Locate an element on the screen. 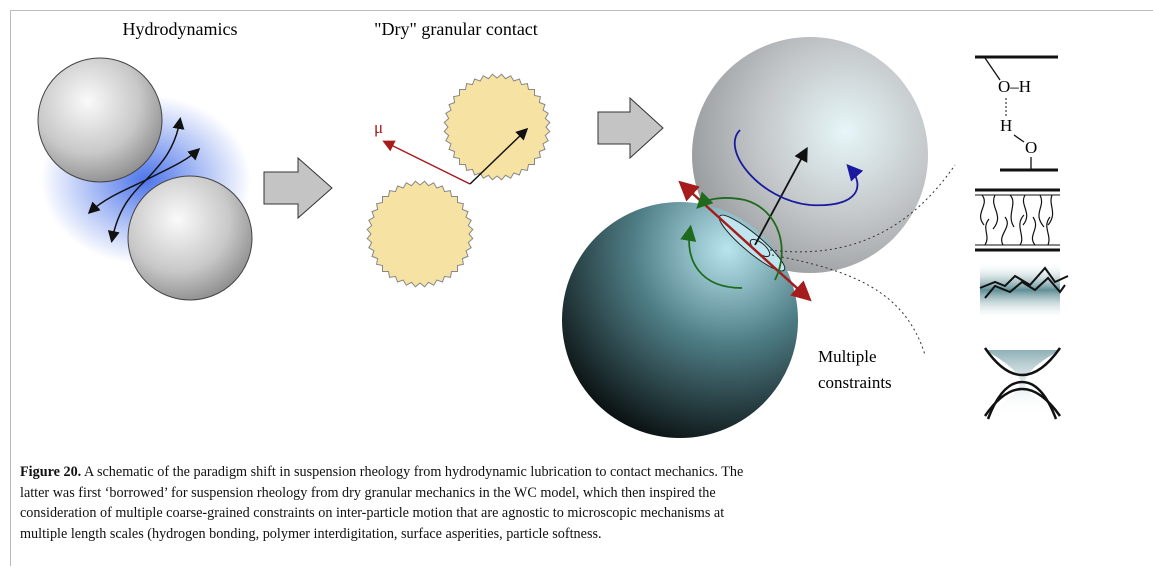 The height and width of the screenshot is (574, 1153). caption-label: Figure 20. is located at coordinates (51, 472).